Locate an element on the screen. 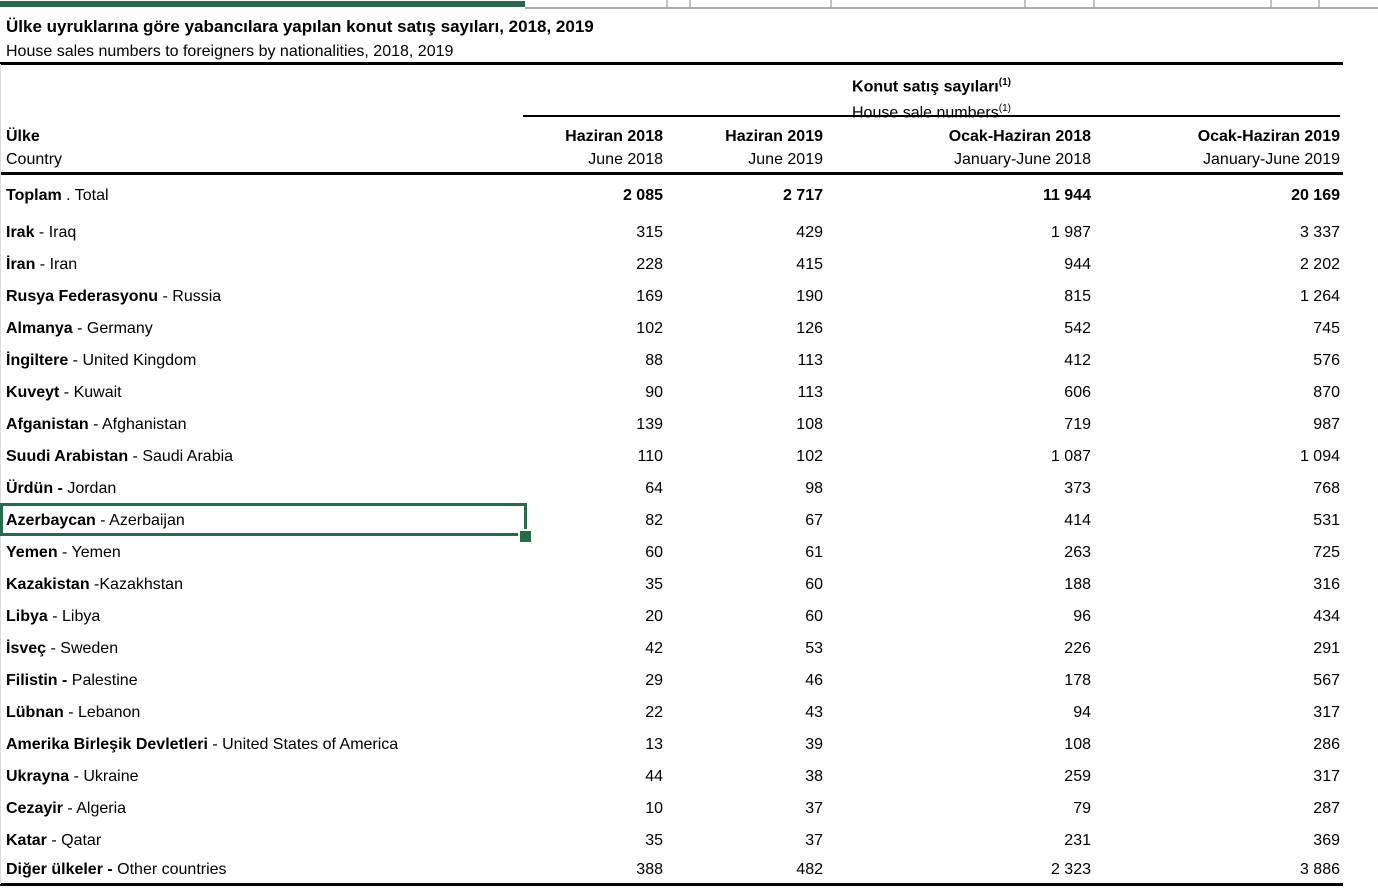 The height and width of the screenshot is (890, 1378). value-cell-jan-june-2019: 20 169 is located at coordinates (1315, 195).